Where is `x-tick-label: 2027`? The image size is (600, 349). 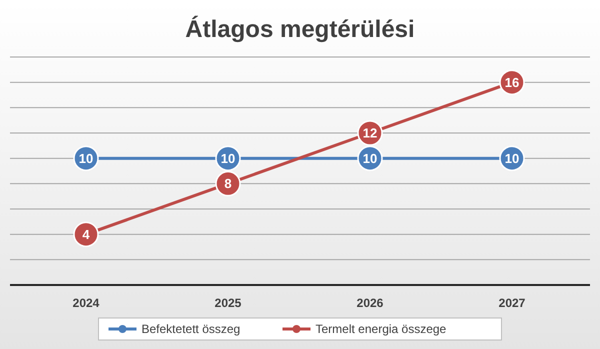 x-tick-label: 2027 is located at coordinates (512, 303).